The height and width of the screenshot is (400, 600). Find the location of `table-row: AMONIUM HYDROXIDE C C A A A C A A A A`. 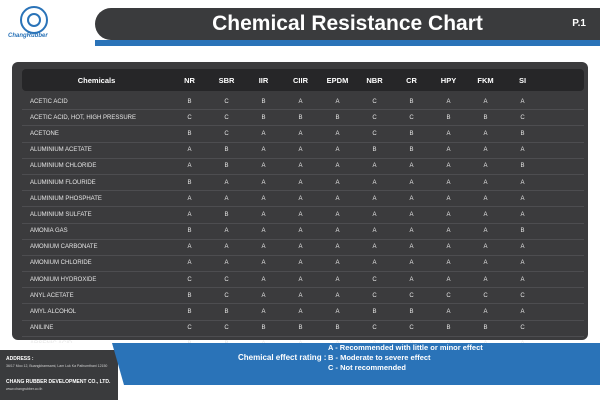

table-row: AMONIUM HYDROXIDE C C A A A C A A A A is located at coordinates (303, 280).